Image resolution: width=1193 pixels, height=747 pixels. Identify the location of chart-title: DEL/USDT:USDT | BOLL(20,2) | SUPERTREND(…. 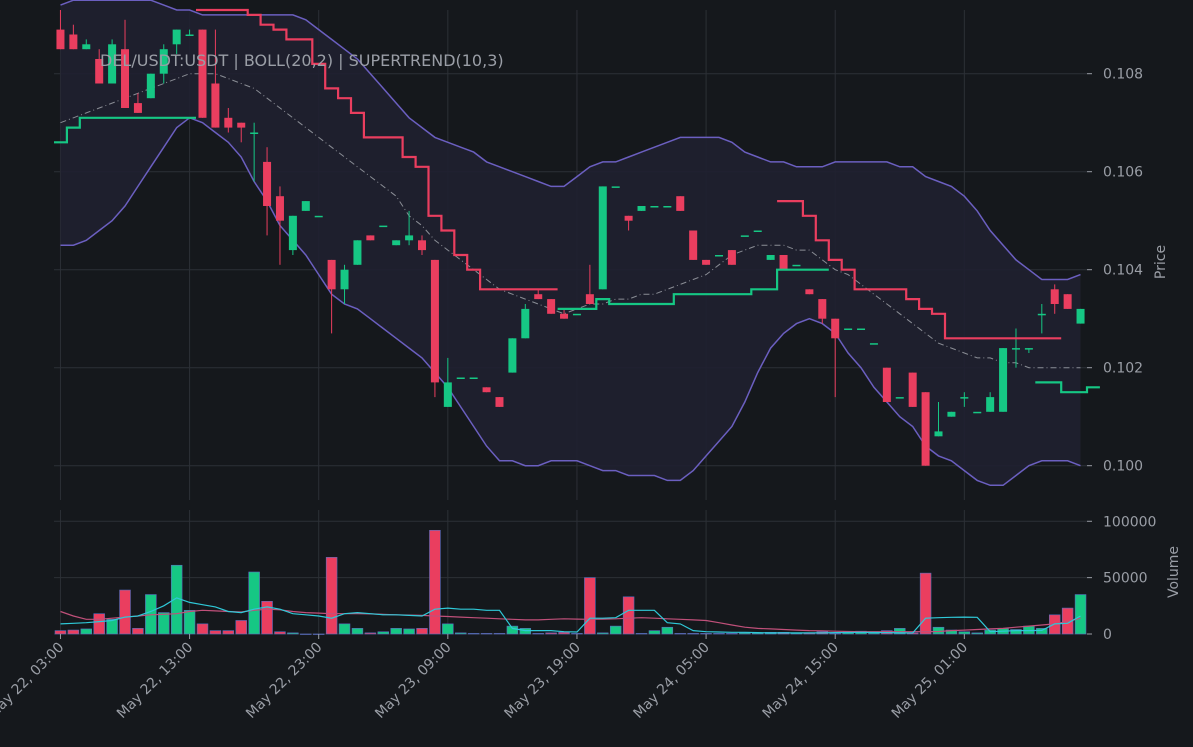
(302, 60).